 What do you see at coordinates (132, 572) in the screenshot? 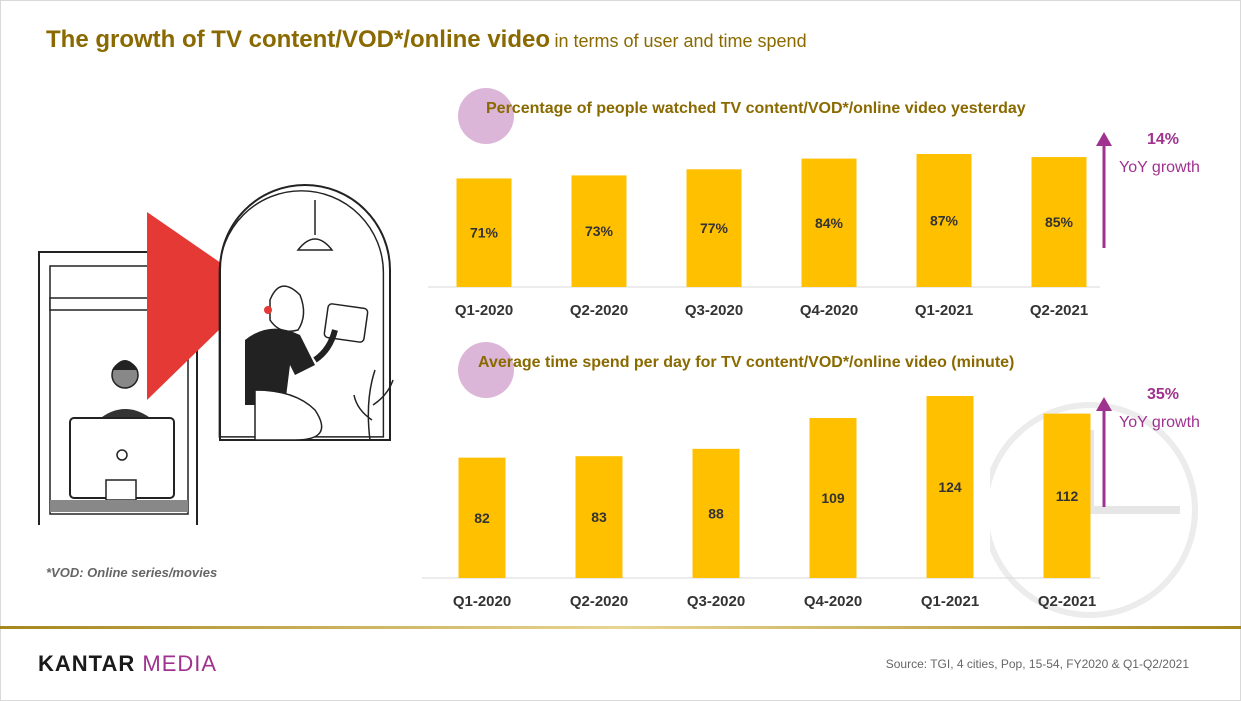
I see `footnote: *VOD: Online series/movies` at bounding box center [132, 572].